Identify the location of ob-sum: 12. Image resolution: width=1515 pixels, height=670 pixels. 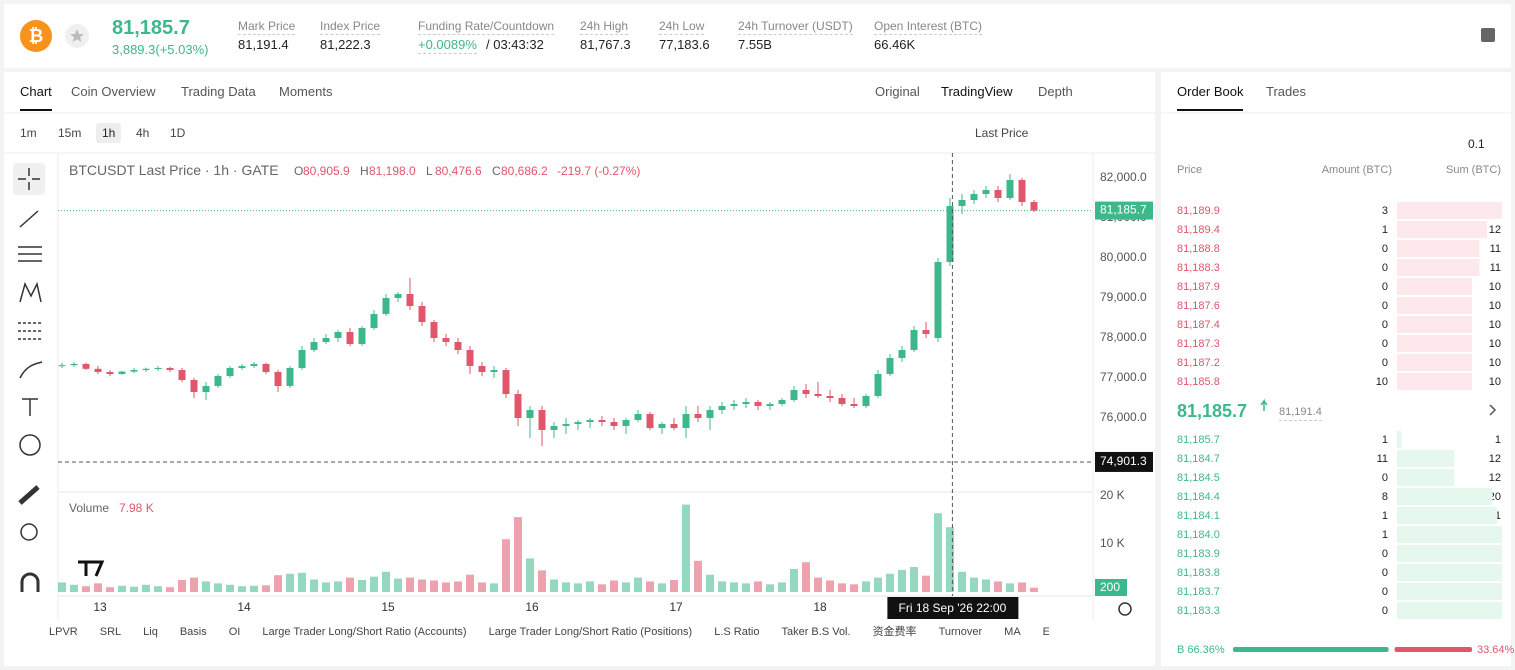
(1494, 478).